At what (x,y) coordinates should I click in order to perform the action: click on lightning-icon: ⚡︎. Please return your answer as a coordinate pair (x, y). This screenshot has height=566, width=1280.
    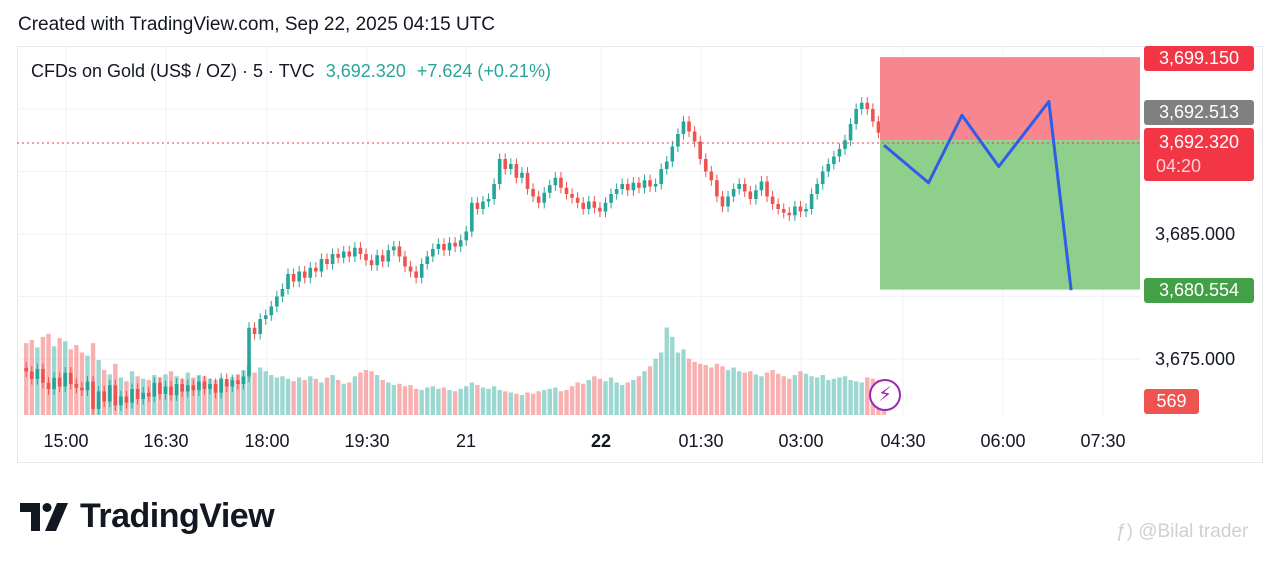
    Looking at the image, I should click on (885, 395).